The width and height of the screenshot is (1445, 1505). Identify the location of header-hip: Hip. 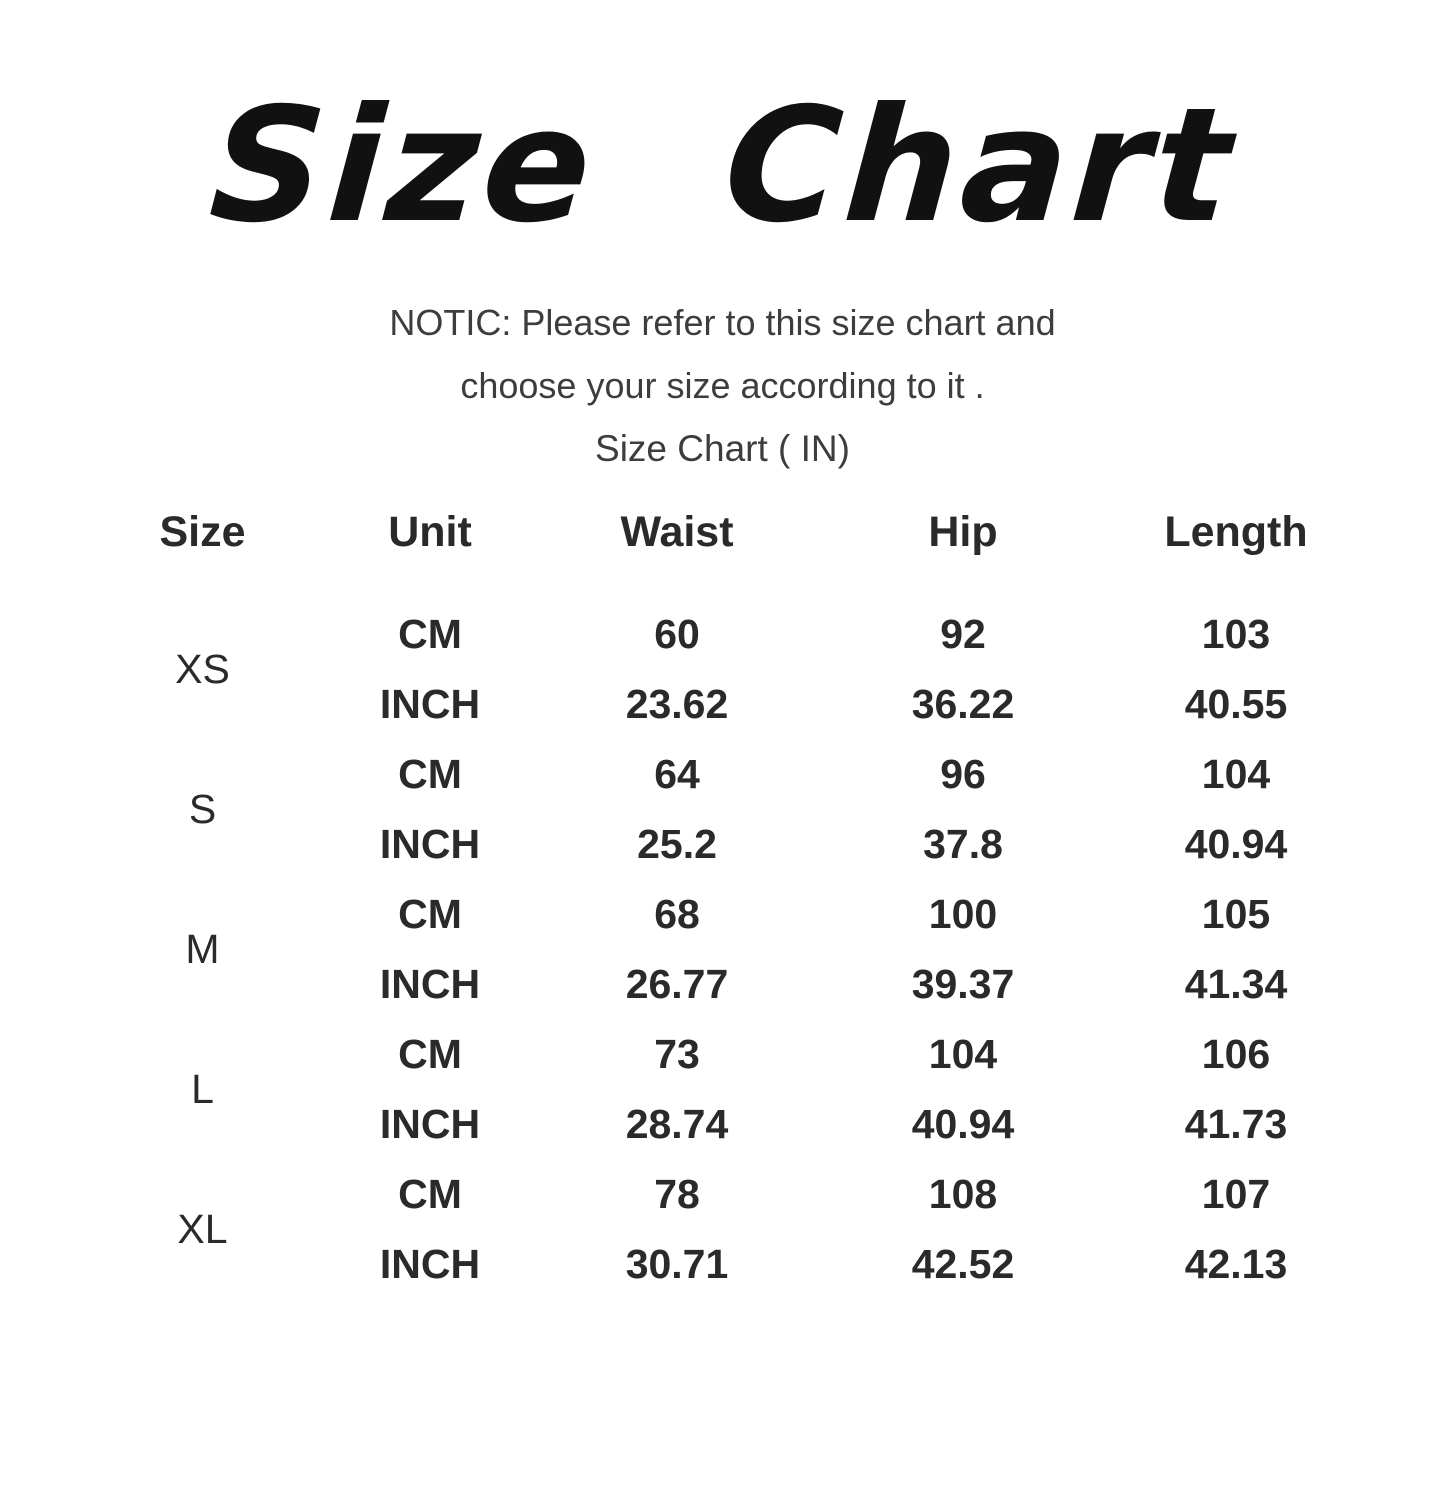
(963, 532).